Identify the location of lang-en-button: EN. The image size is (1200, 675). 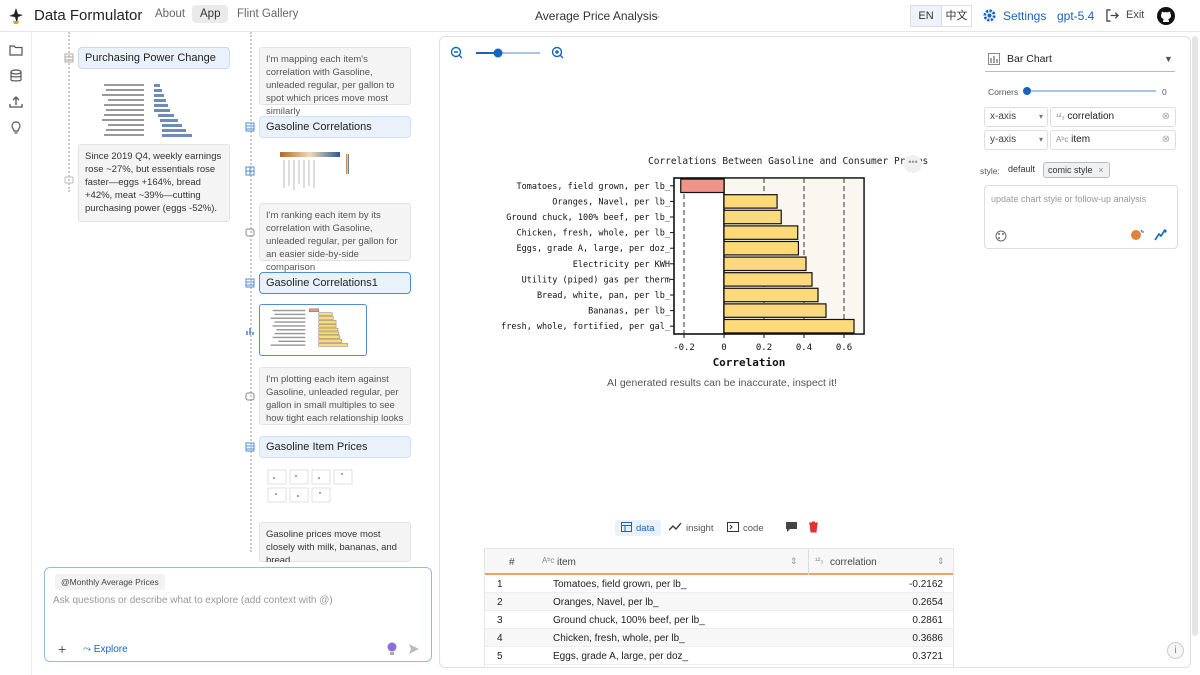
(926, 16).